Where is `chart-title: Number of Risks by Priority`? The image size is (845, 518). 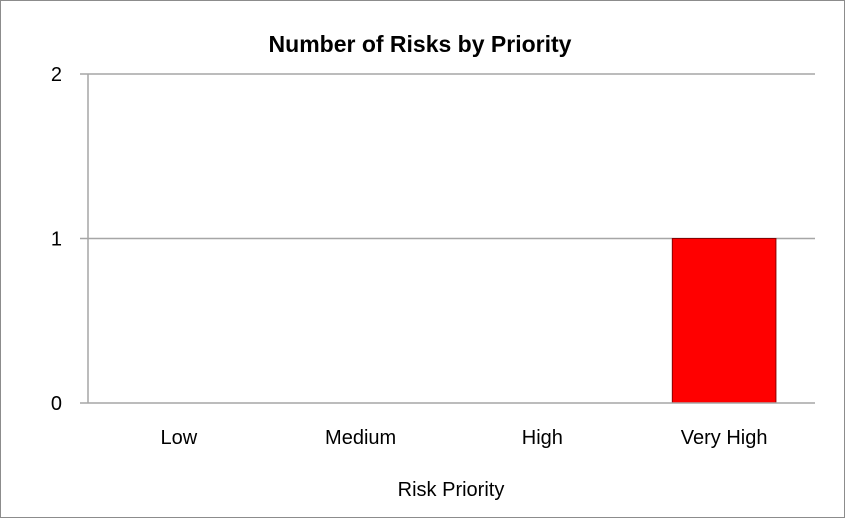
chart-title: Number of Risks by Priority is located at coordinates (420, 44).